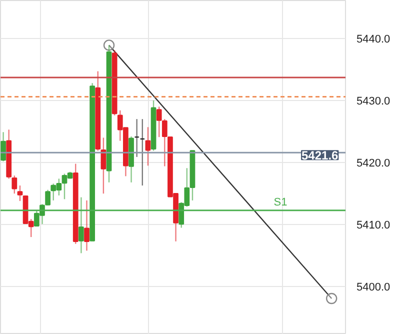 Image resolution: width=393 pixels, height=334 pixels. I want to click on y-tick-label: 5440.0, so click(373, 39).